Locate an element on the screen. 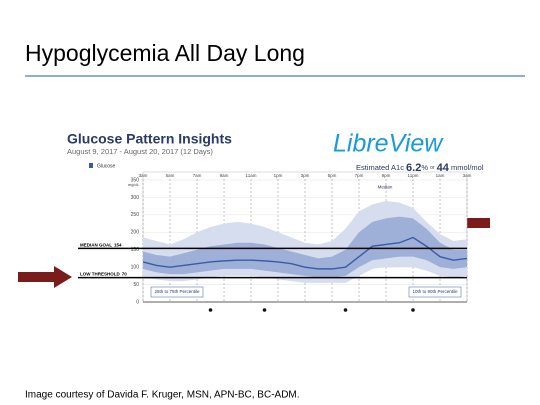 Image resolution: width=540 pixels, height=405 pixels. x-tick-label: 11pm is located at coordinates (413, 175).